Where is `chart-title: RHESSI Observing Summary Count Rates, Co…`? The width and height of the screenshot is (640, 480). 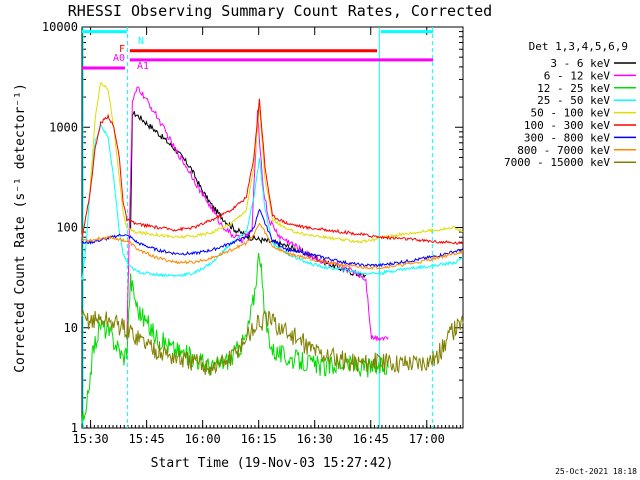 chart-title: RHESSI Observing Summary Count Rates, Co… is located at coordinates (280, 11).